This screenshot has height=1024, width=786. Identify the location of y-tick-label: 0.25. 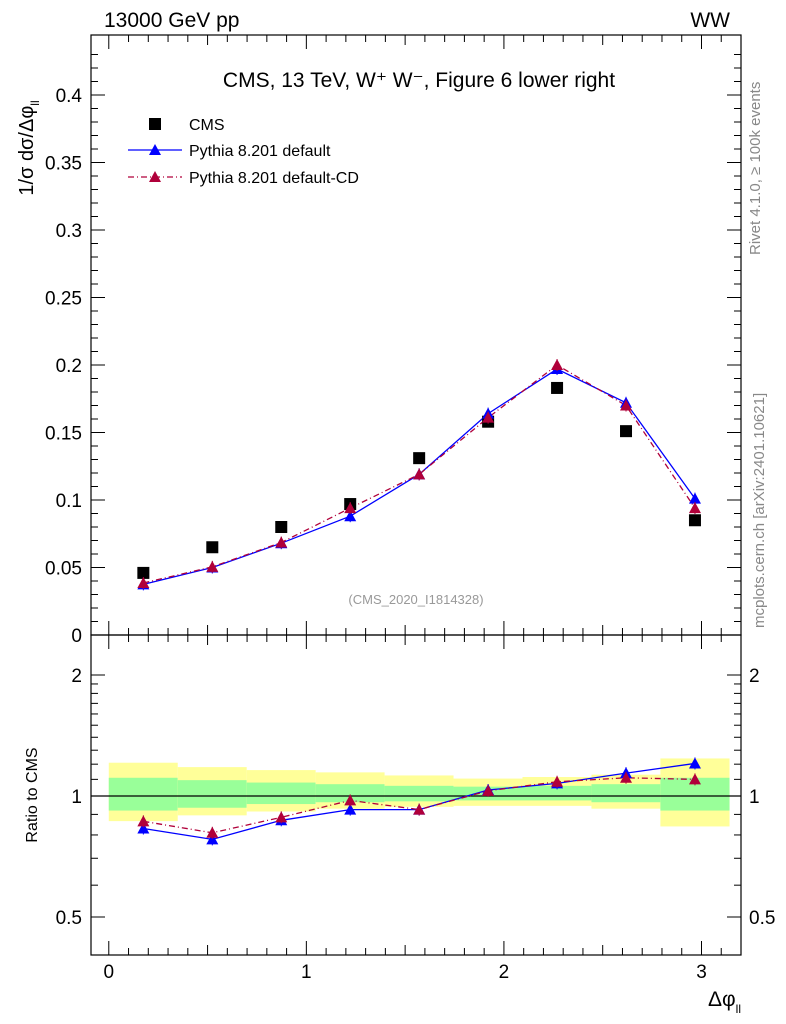
(63, 299).